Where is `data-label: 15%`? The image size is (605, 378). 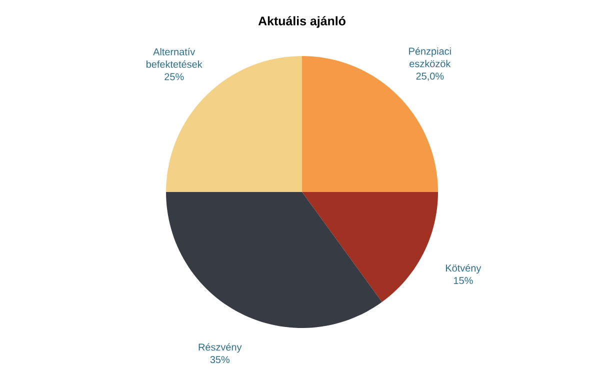 data-label: 15% is located at coordinates (463, 280).